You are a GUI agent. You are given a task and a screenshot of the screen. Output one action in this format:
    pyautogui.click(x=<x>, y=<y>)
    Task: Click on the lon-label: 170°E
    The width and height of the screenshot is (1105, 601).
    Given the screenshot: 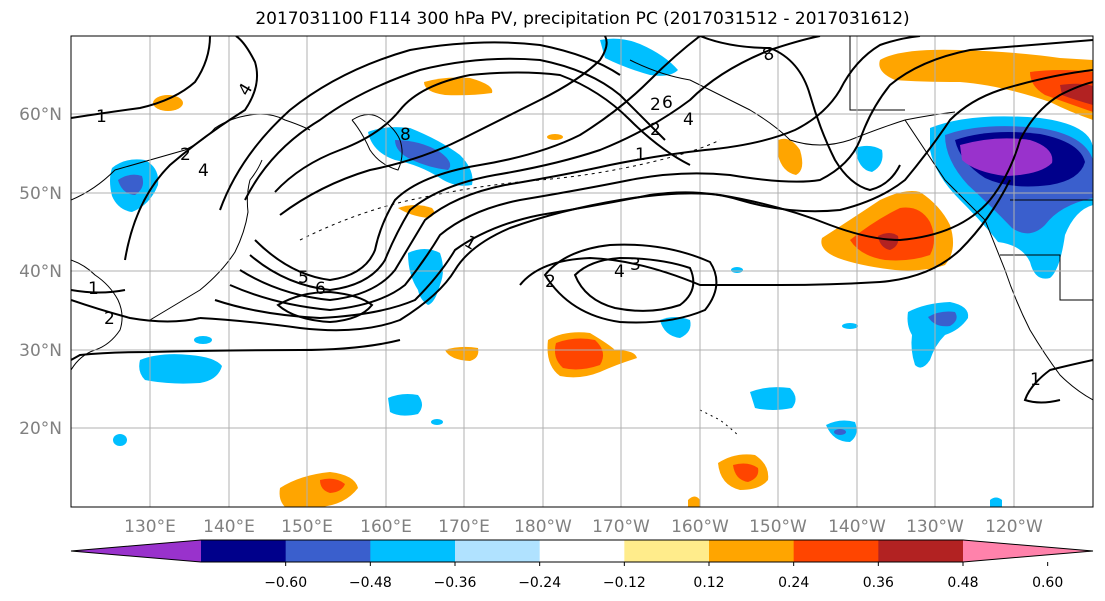 What is the action you would take?
    pyautogui.click(x=464, y=527)
    